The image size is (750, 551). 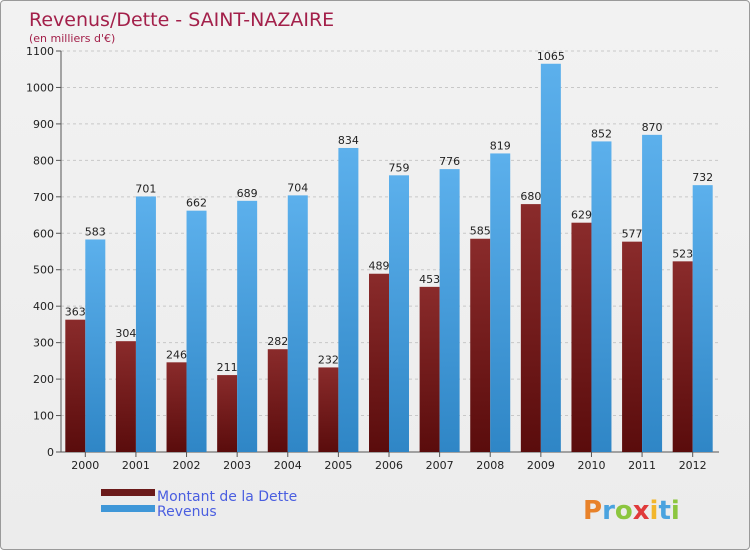 I want to click on data-label-dette: 453, so click(x=429, y=279).